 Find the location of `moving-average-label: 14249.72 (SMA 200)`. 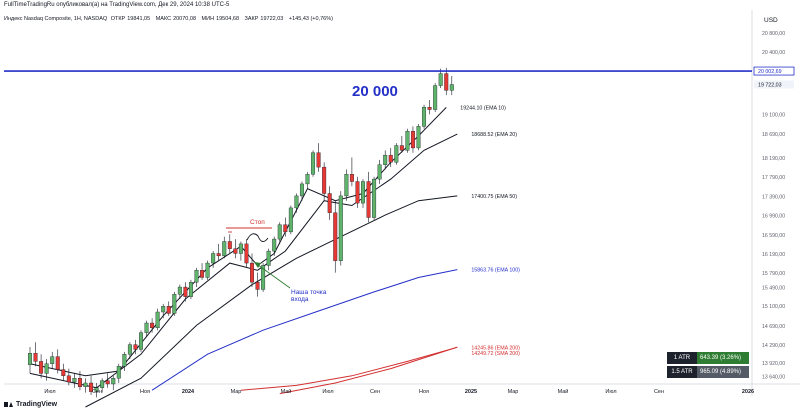

moving-average-label: 14249.72 (SMA 200) is located at coordinates (495, 354).